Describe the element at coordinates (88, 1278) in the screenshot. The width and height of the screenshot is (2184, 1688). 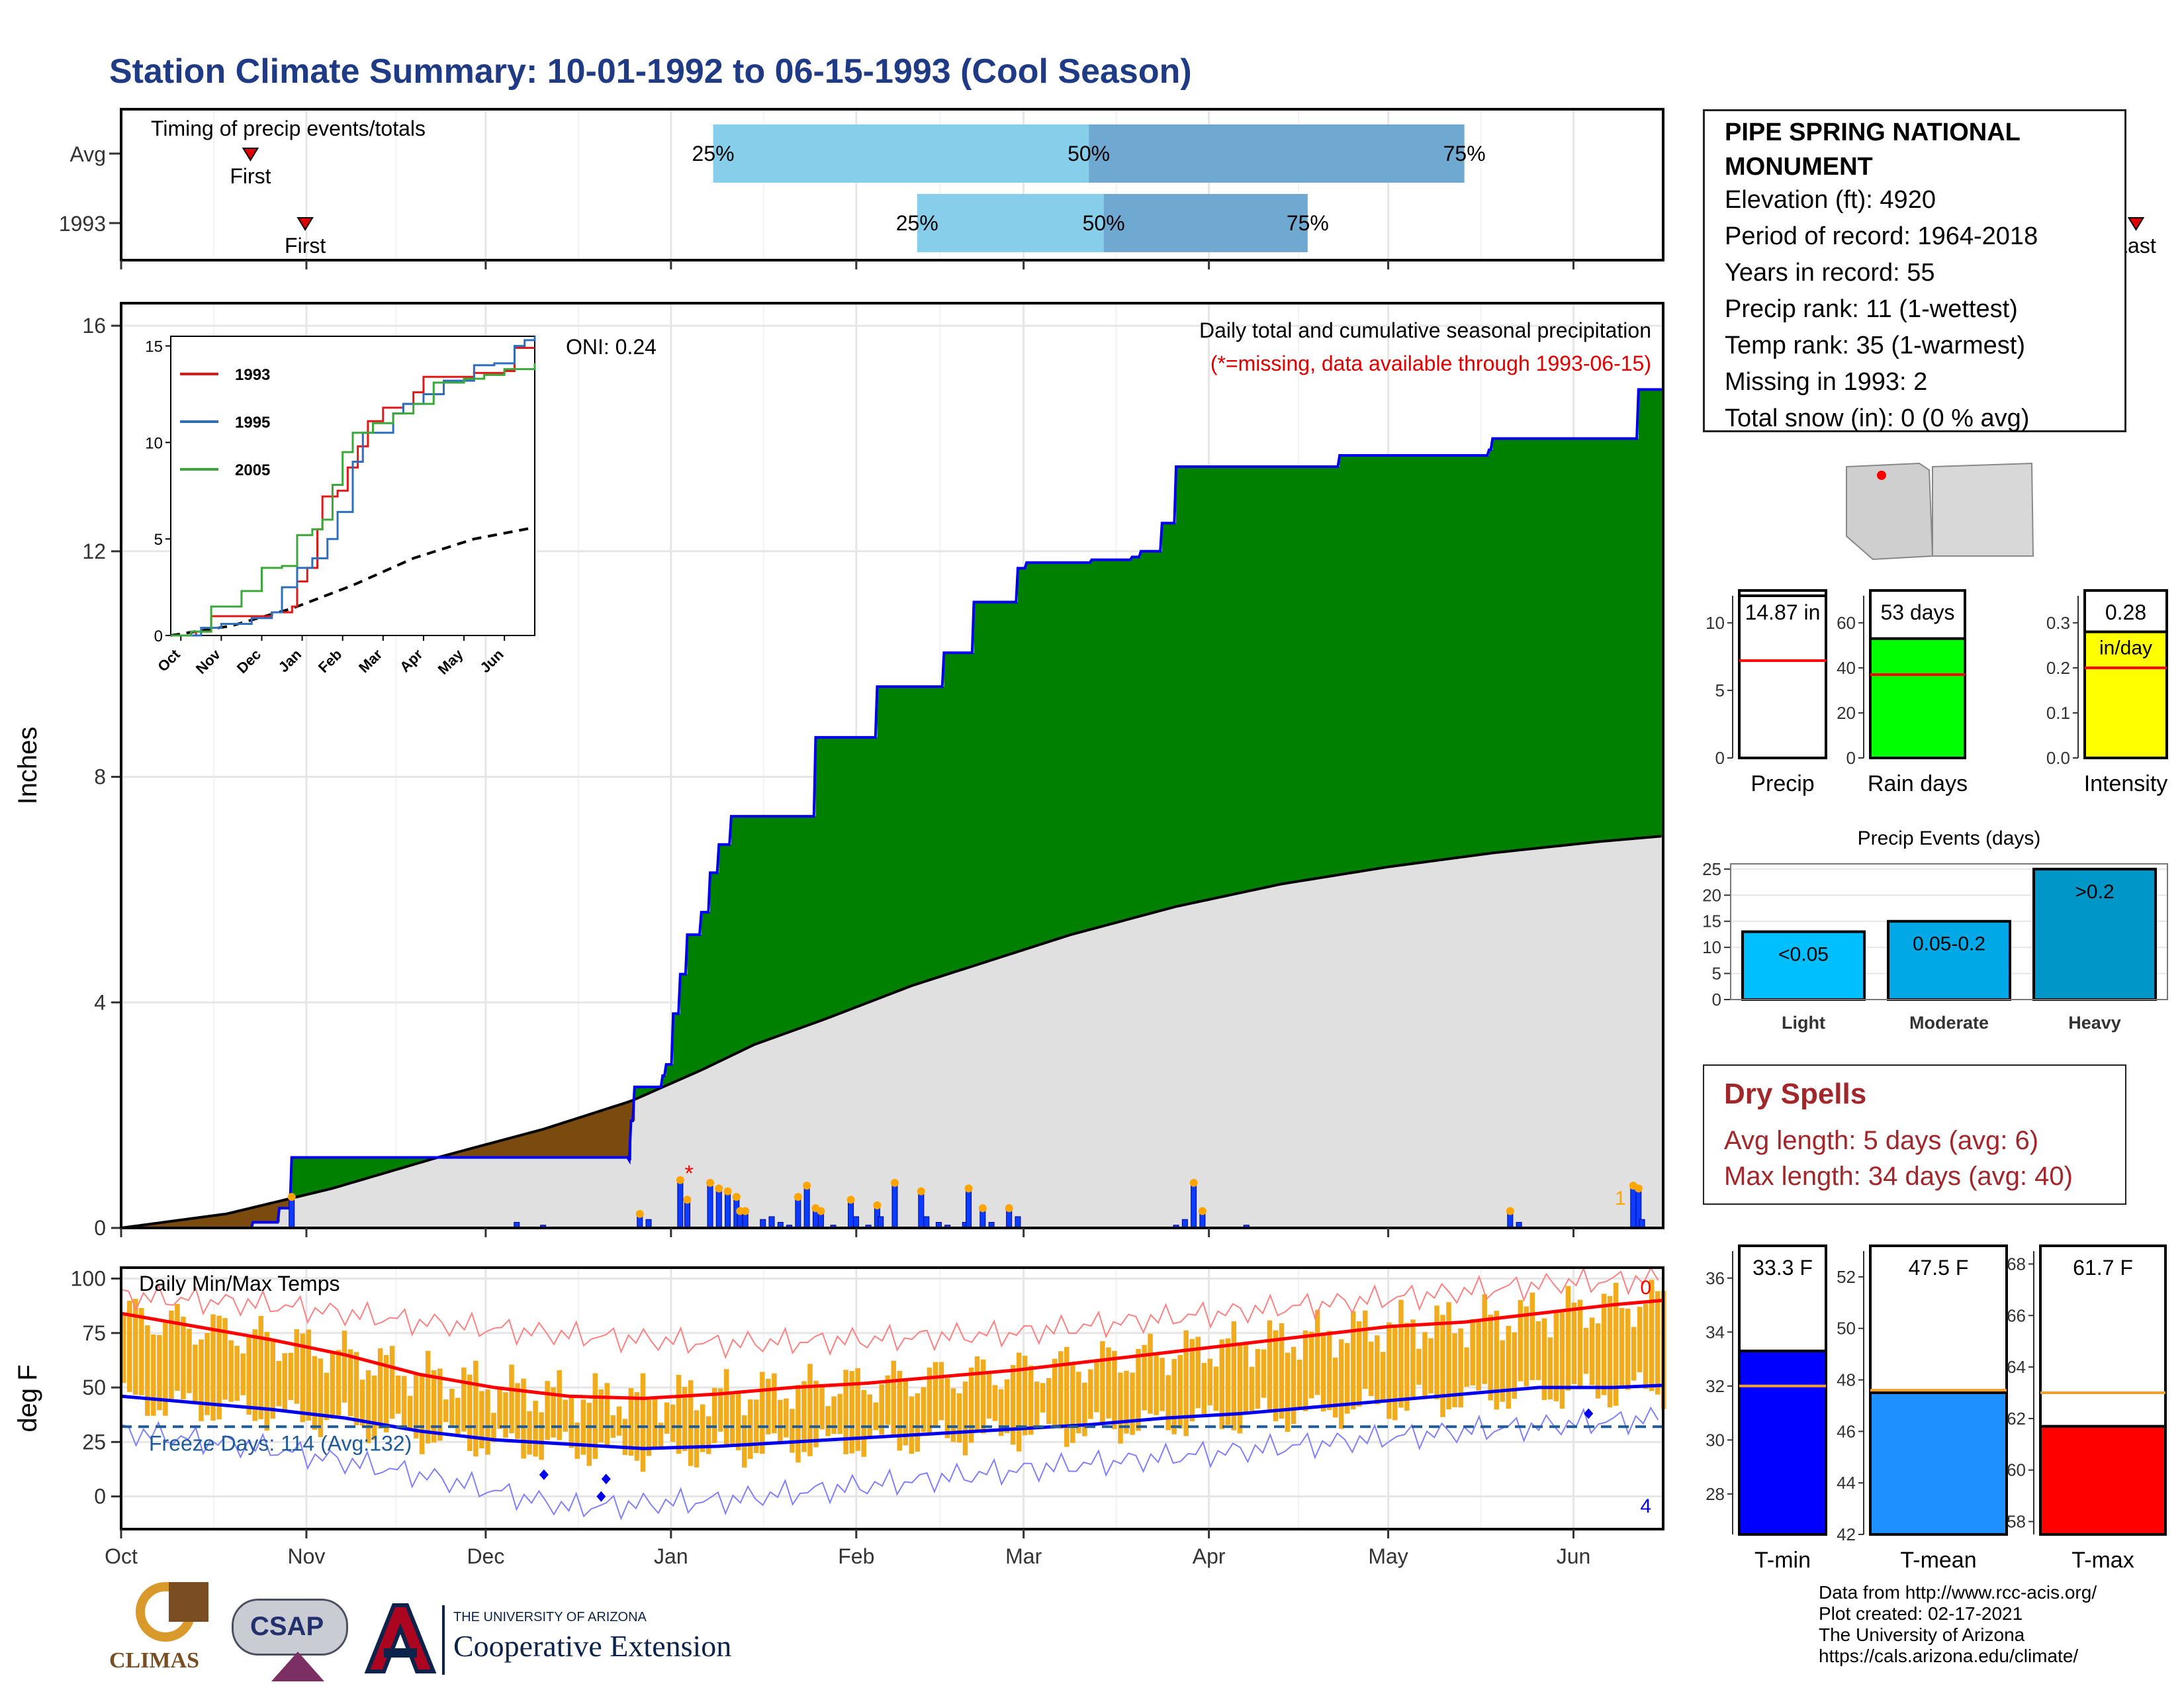
I see `temp-y-tick-label: 100` at that location.